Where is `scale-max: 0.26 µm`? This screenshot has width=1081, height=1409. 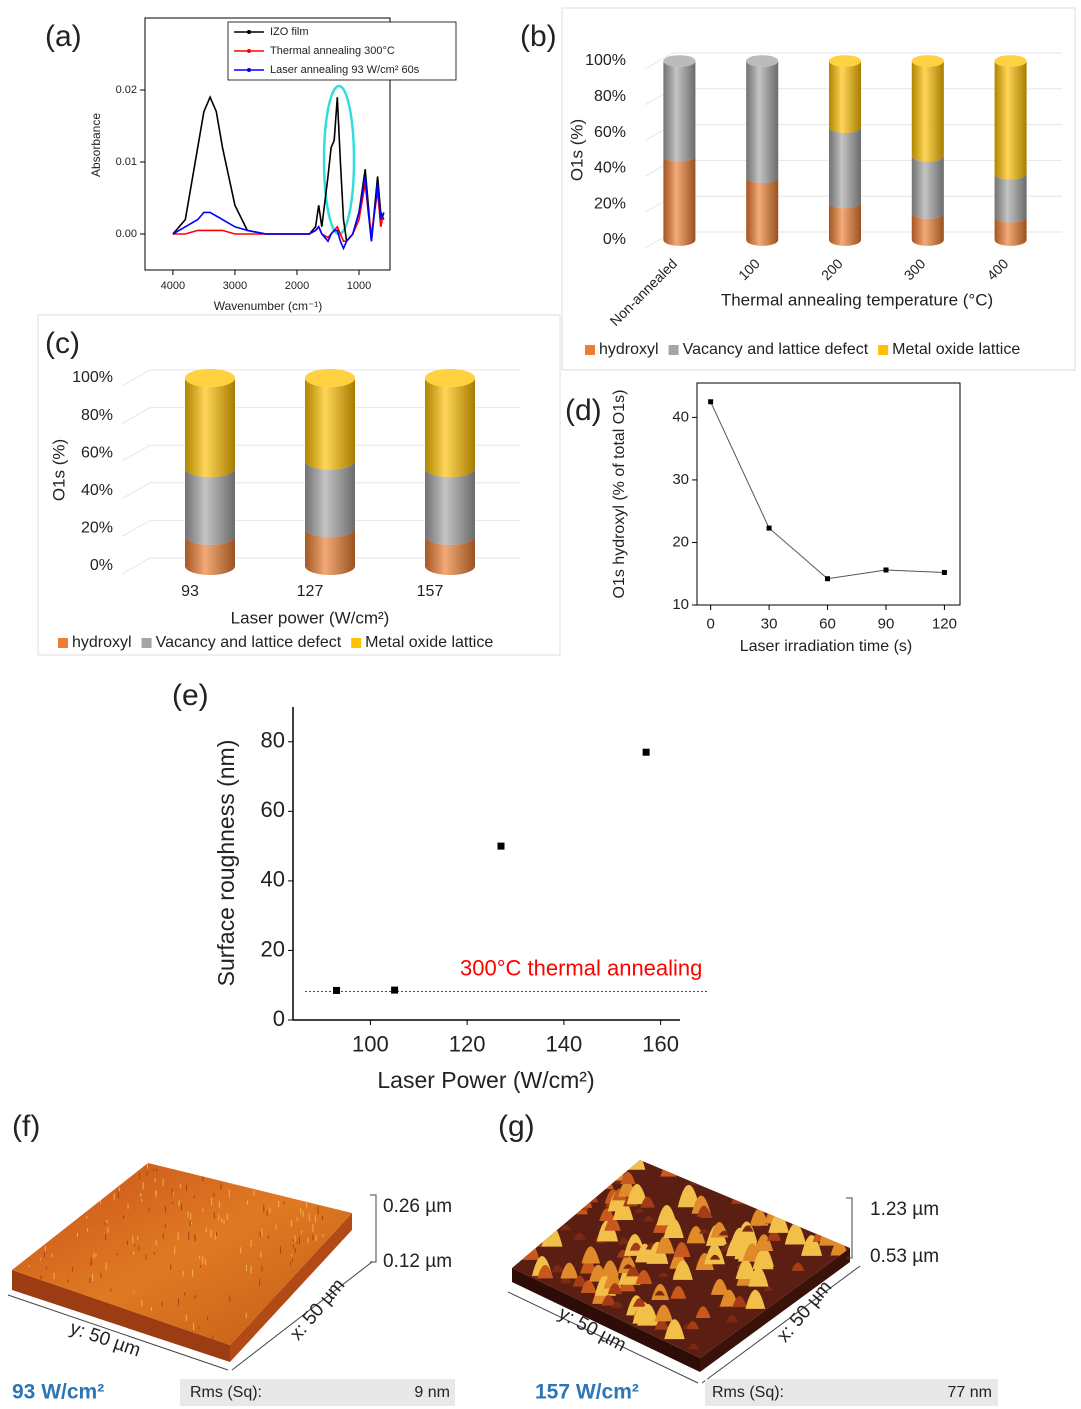 scale-max: 0.26 µm is located at coordinates (417, 1206).